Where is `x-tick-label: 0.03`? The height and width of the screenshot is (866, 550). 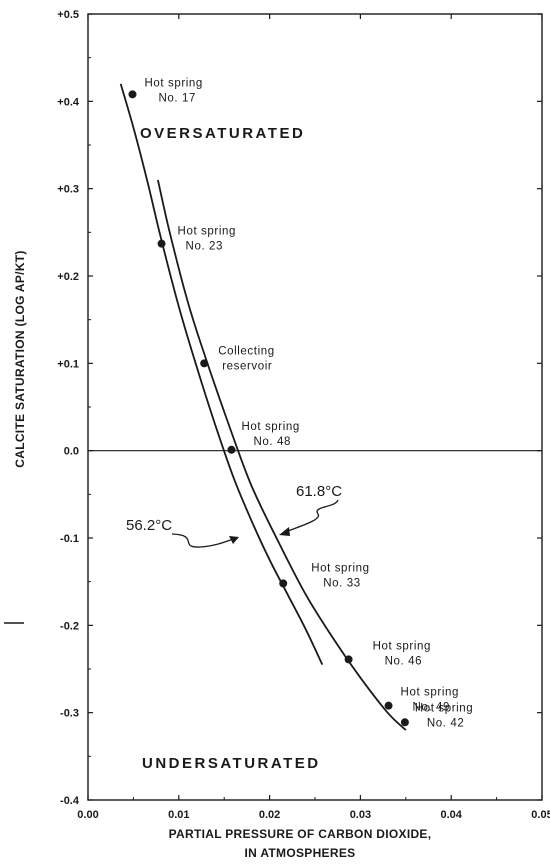
x-tick-label: 0.03 is located at coordinates (360, 815).